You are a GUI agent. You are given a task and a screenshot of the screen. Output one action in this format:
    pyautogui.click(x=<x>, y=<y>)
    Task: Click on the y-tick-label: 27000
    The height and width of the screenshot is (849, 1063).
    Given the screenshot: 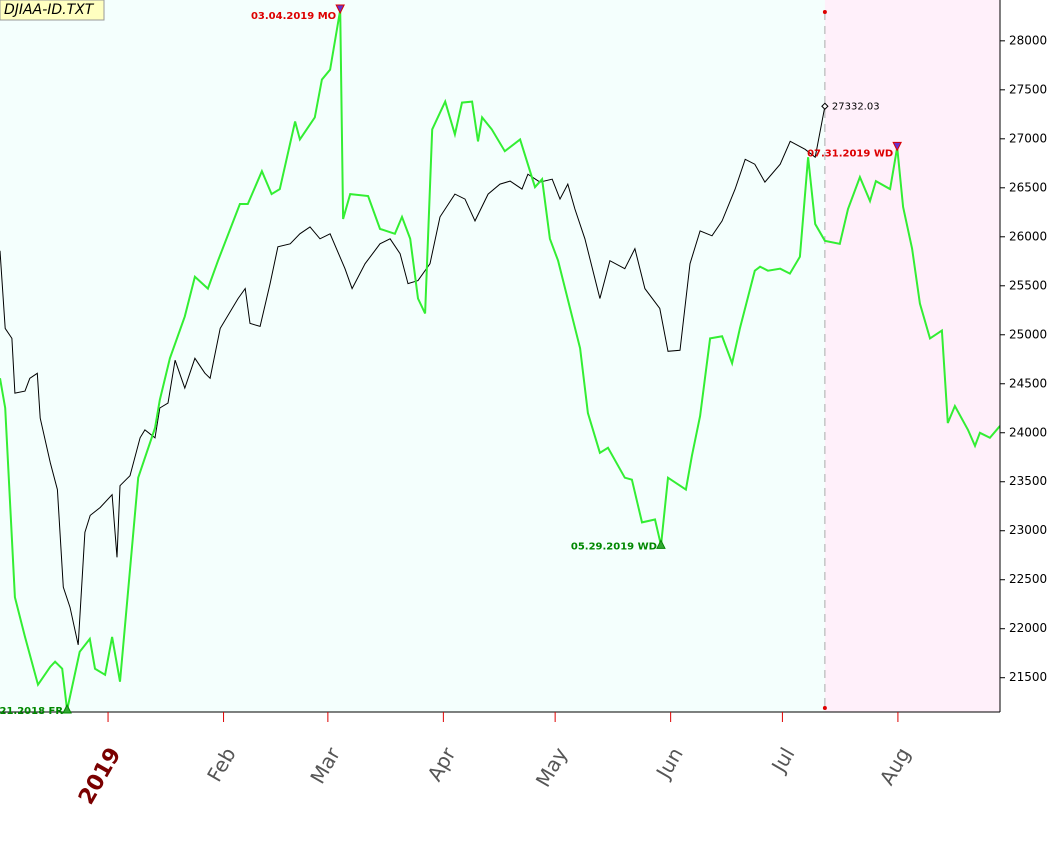 What is the action you would take?
    pyautogui.click(x=1028, y=138)
    